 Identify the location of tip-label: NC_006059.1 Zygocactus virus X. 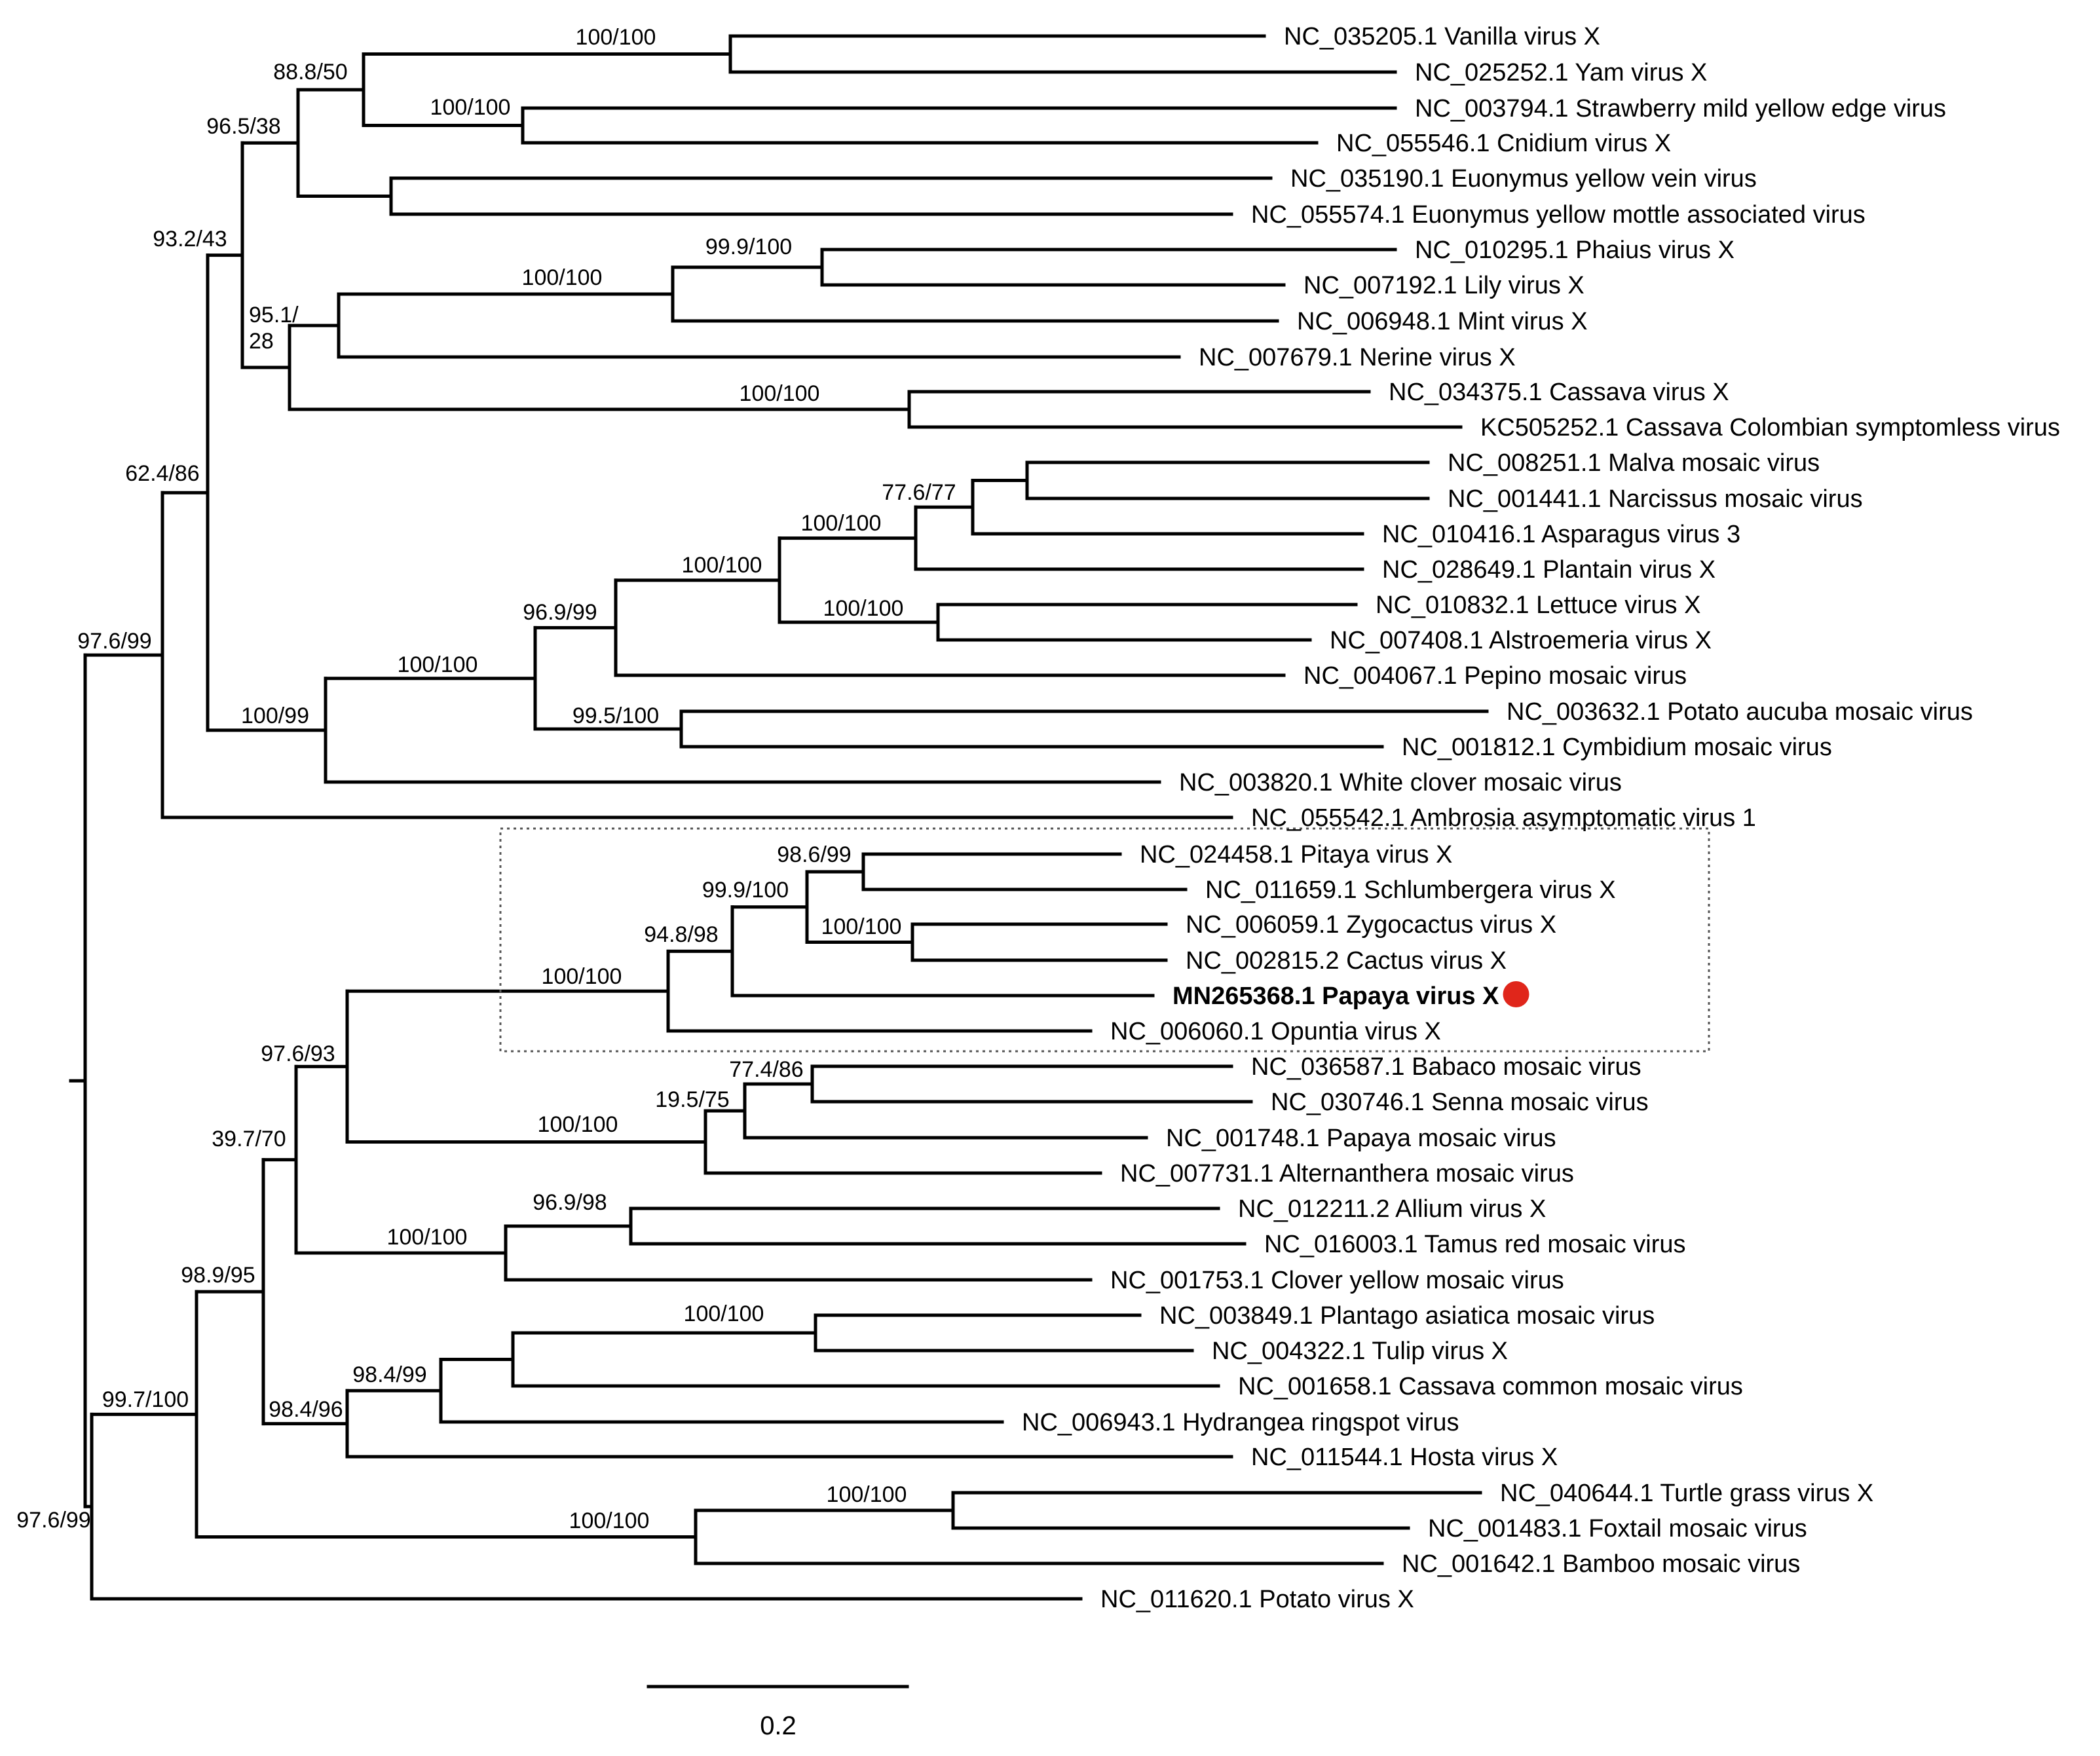
(1371, 925).